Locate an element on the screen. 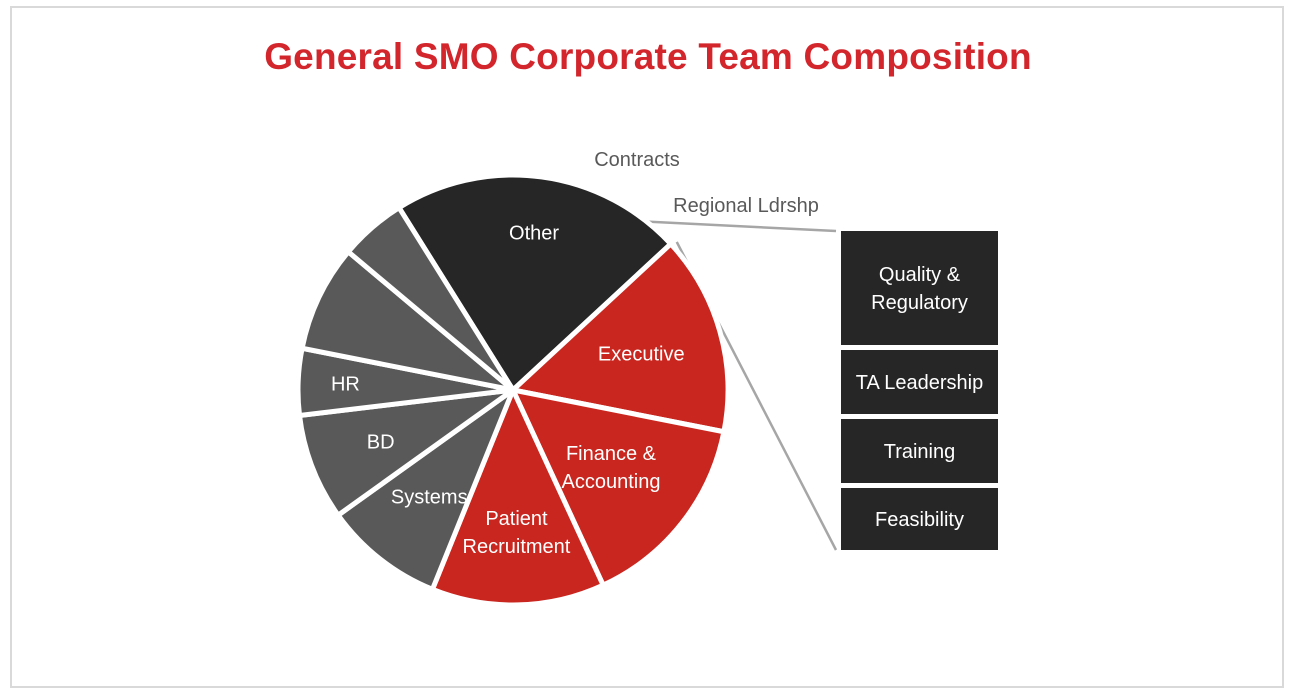 The width and height of the screenshot is (1296, 700). breakout-label-quality-and-regulatory: Quality & Regulatory is located at coordinates (919, 289).